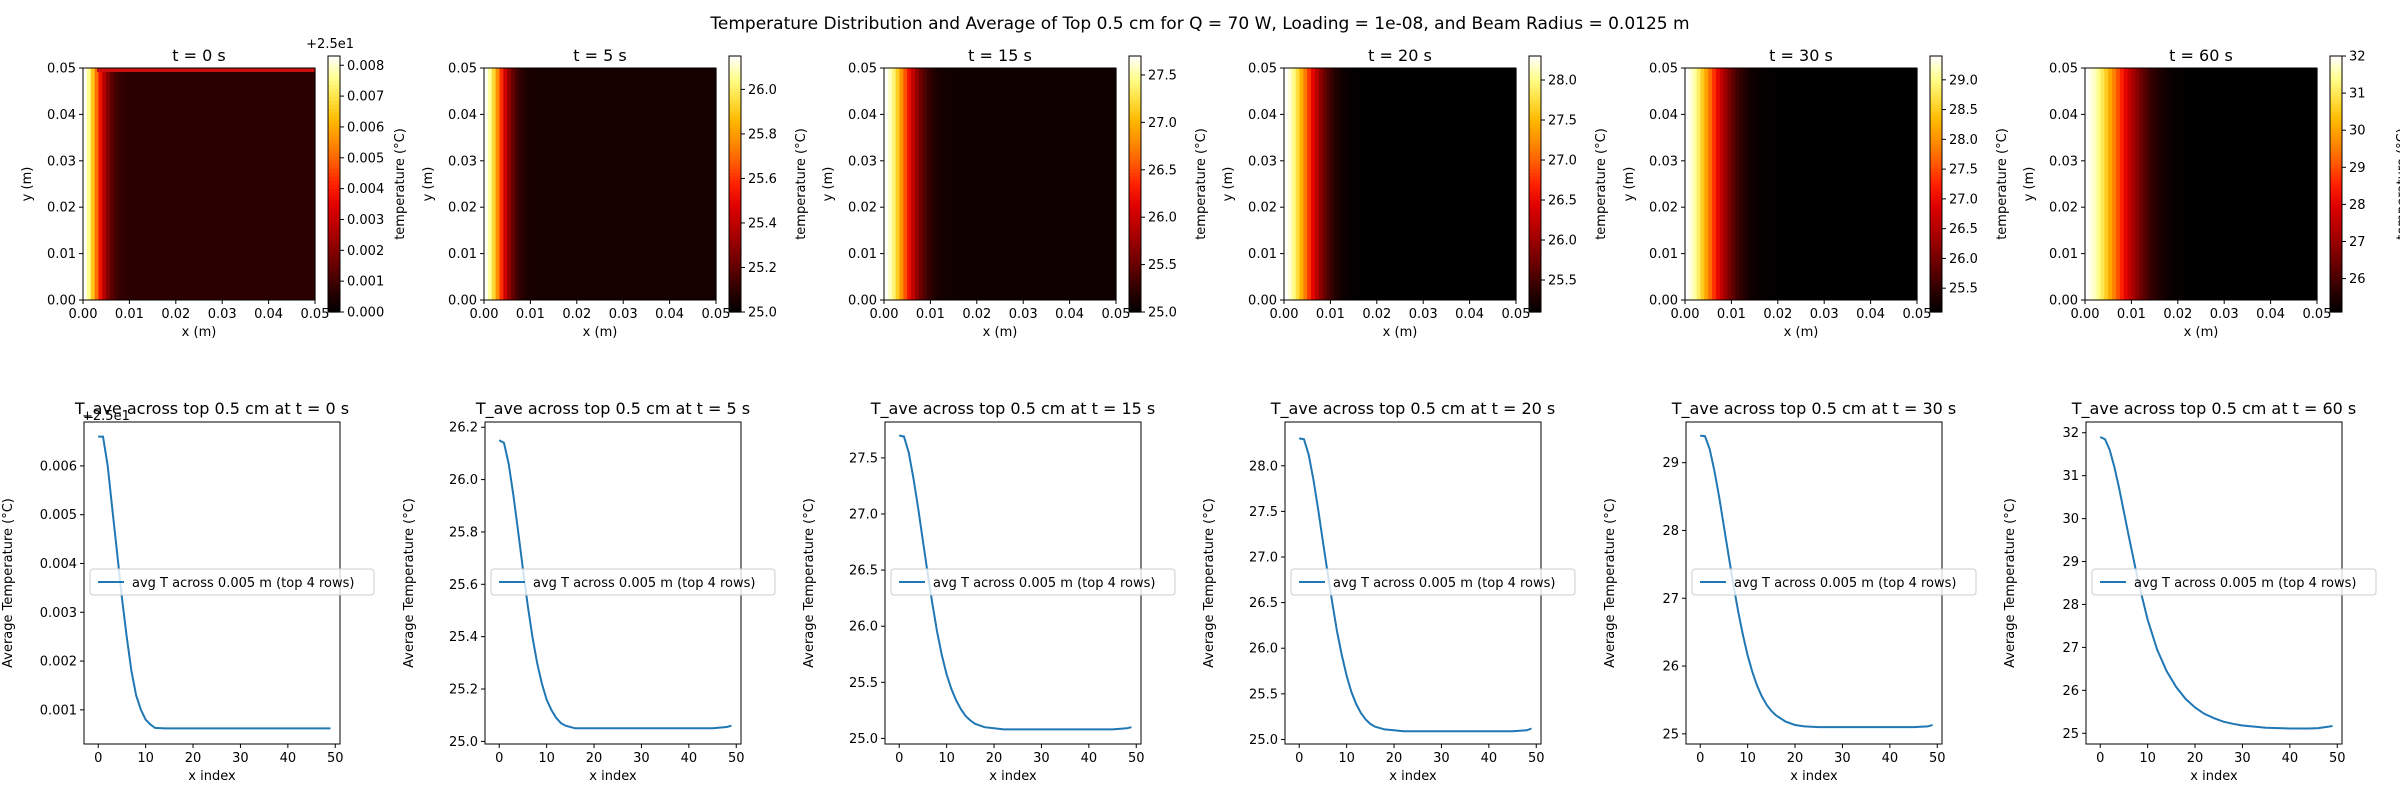  Describe the element at coordinates (1536, 758) in the screenshot. I see `x-tick-label: 50` at that location.